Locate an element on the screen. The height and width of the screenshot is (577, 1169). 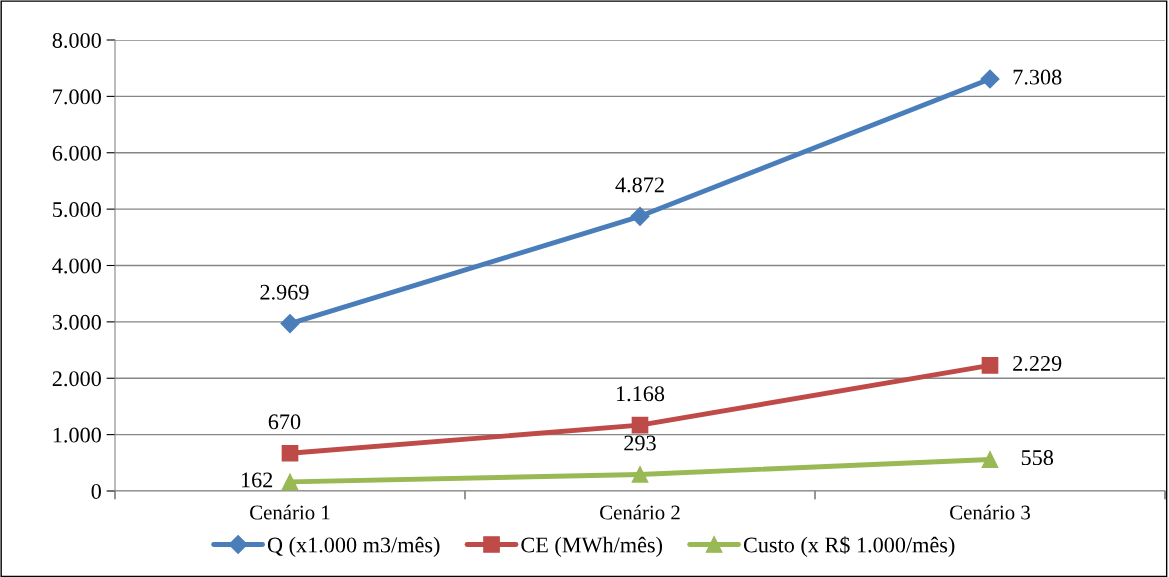
data-label: 2.969 is located at coordinates (284, 292).